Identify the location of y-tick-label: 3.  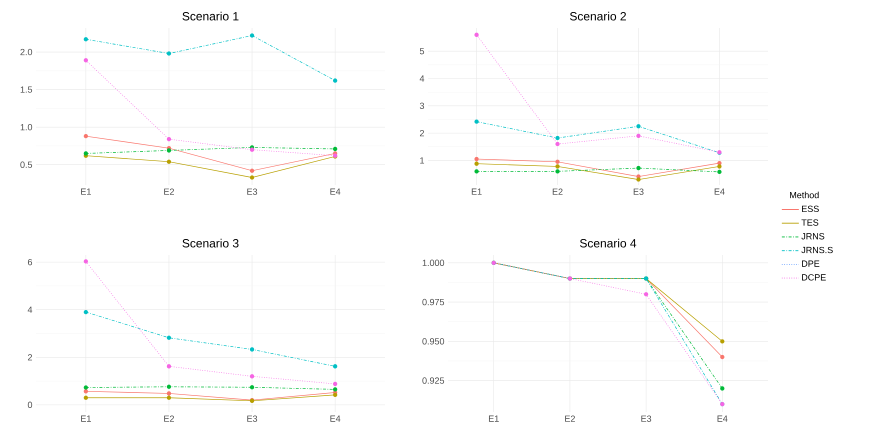
(422, 105).